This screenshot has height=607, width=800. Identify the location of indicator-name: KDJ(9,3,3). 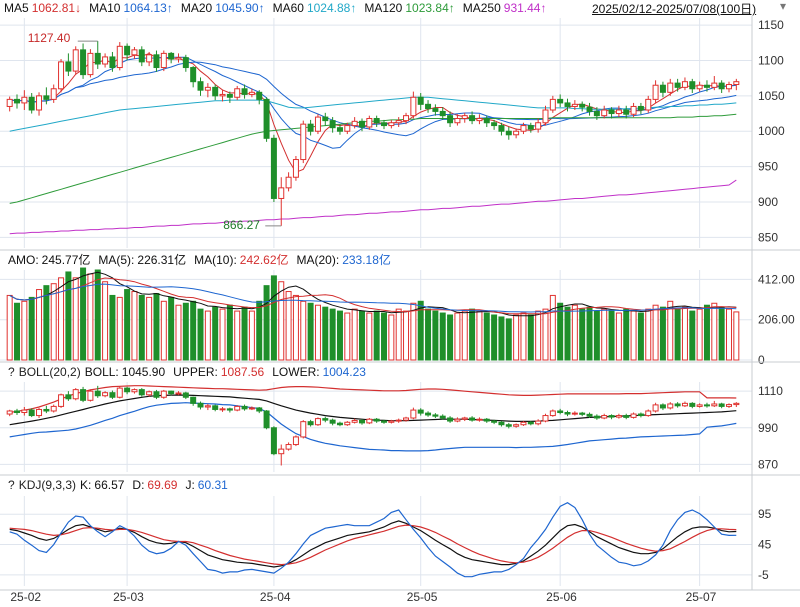
(47, 485).